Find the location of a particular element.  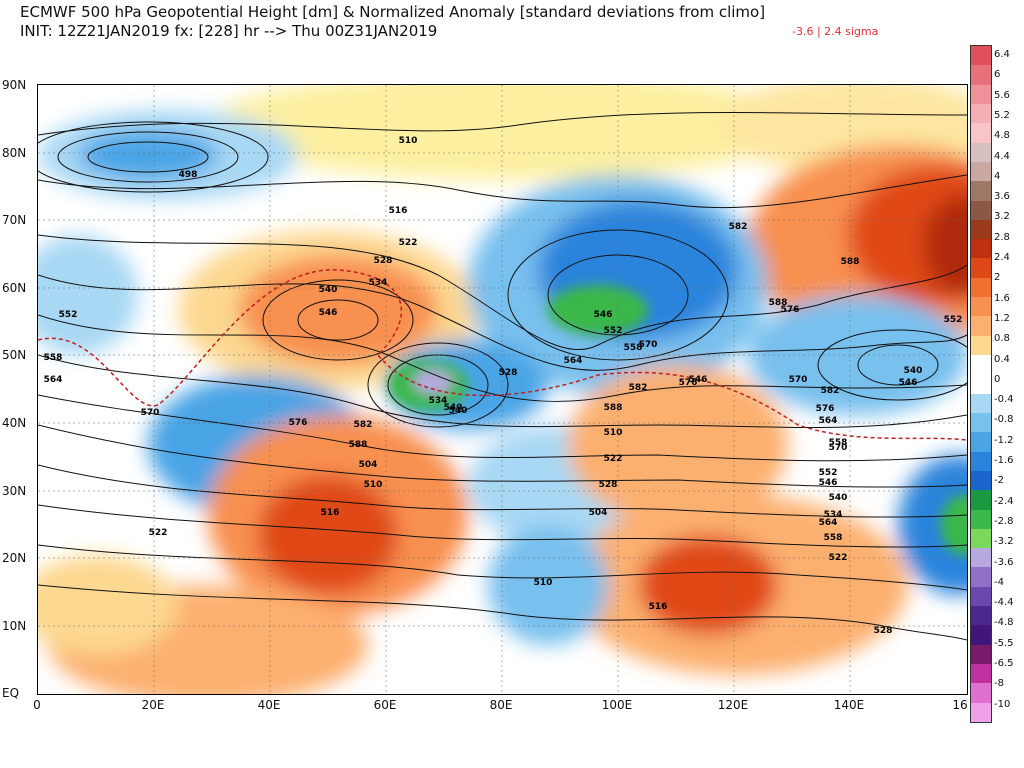

lon-label: 20E is located at coordinates (153, 705).